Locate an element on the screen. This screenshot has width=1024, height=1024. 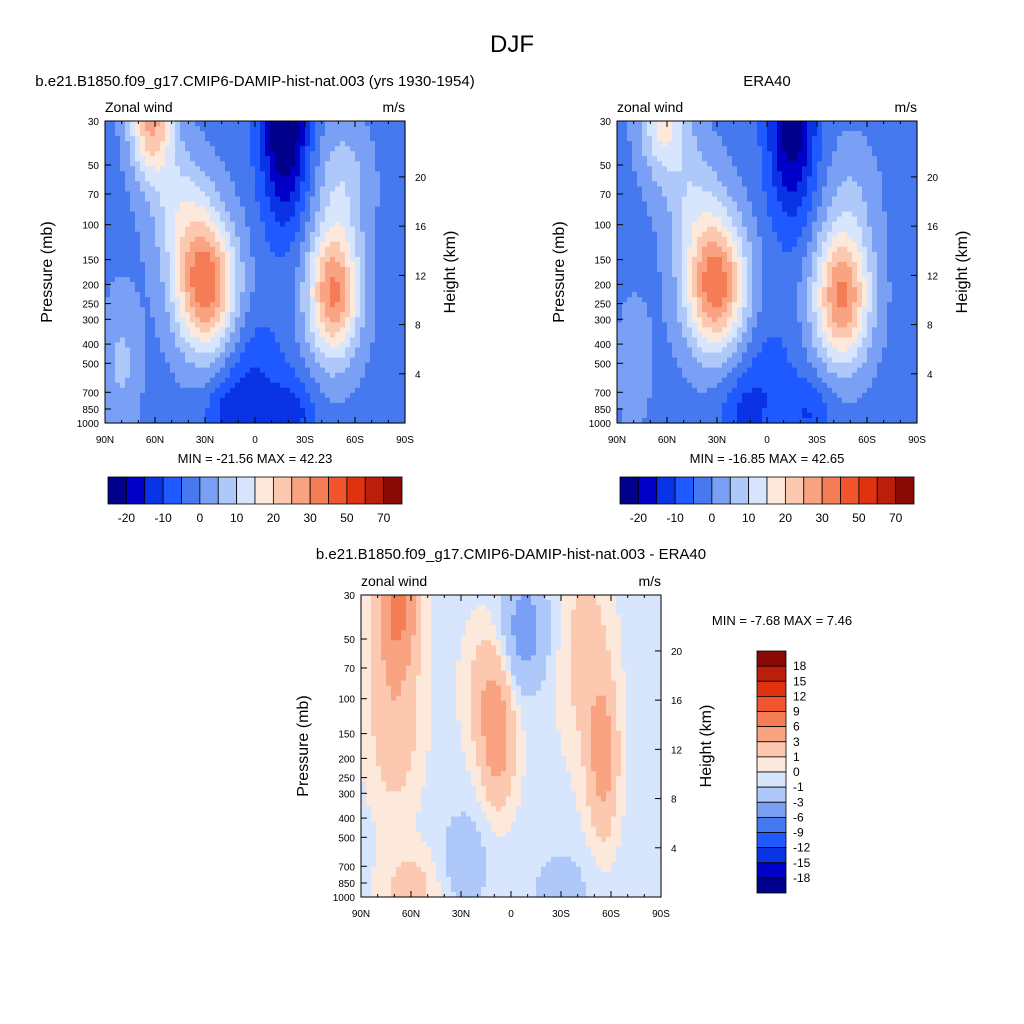
colorbar-swatch is located at coordinates (264, 490).